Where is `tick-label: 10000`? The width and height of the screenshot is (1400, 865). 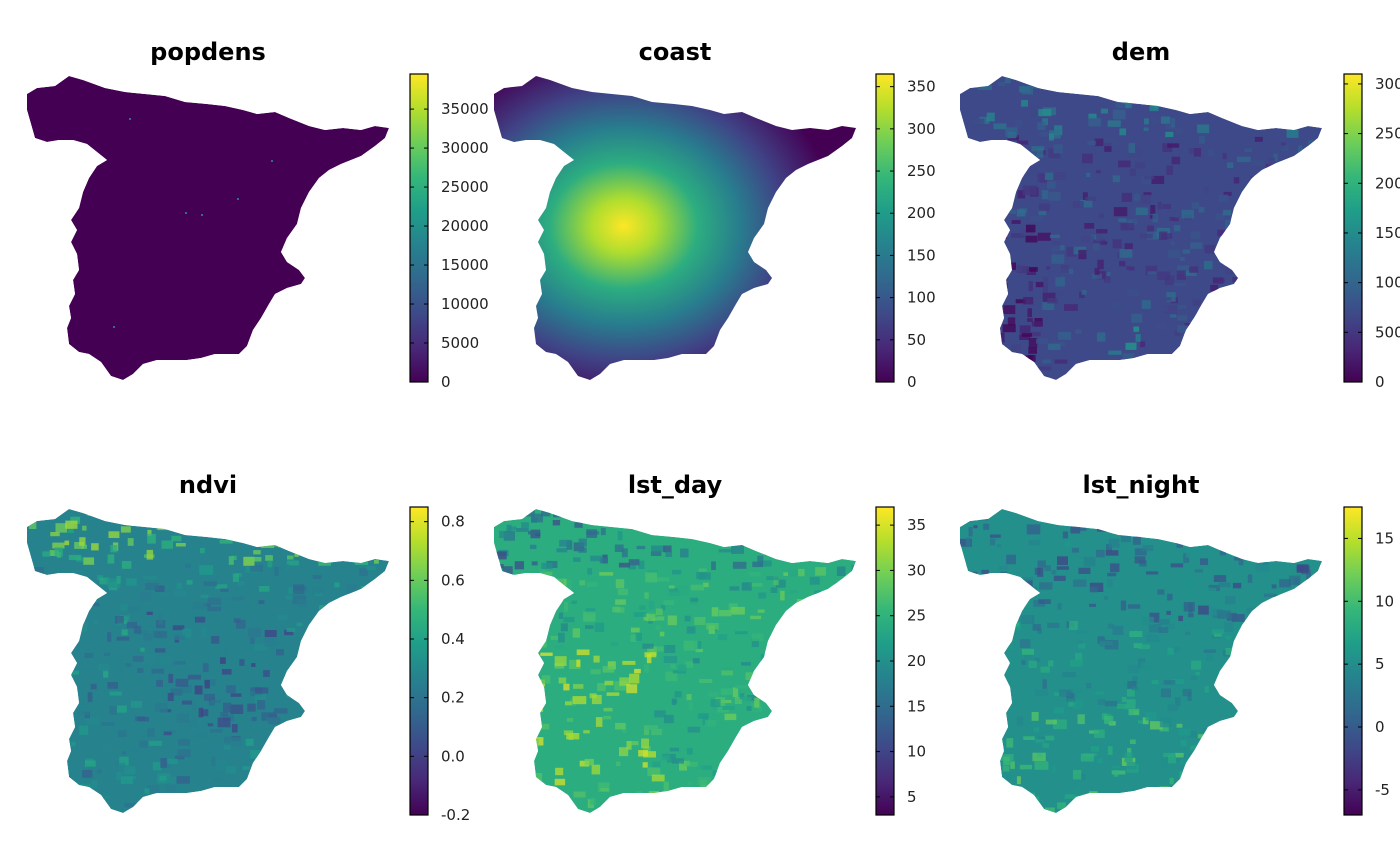
tick-label: 10000 is located at coordinates (465, 304).